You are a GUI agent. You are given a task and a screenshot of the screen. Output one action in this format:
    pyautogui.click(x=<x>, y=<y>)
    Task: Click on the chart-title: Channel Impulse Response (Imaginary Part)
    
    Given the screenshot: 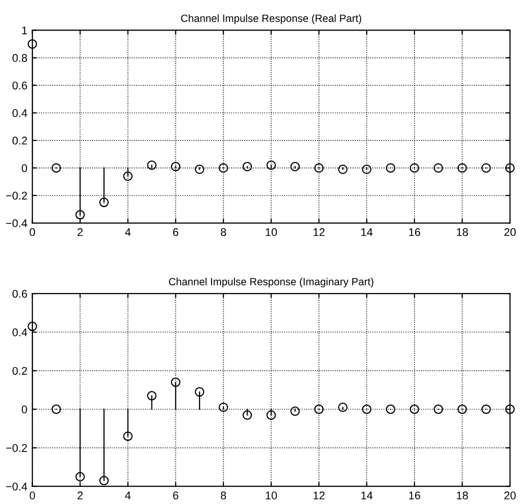 What is the action you would take?
    pyautogui.click(x=271, y=283)
    